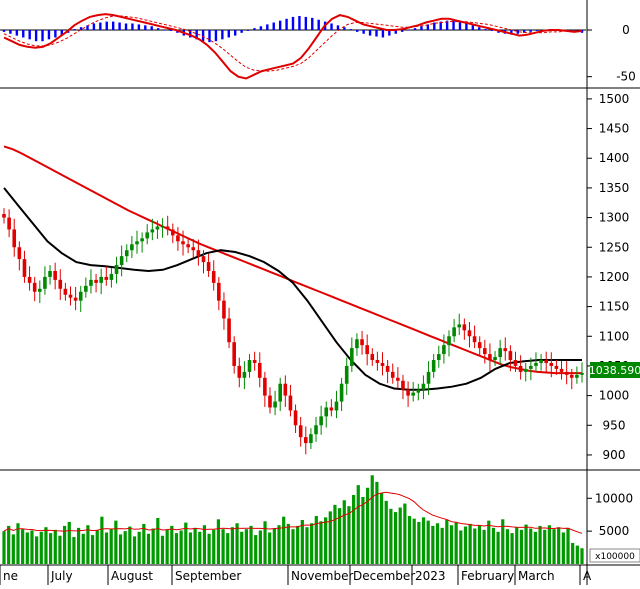 The image size is (640, 589). Describe the element at coordinates (614, 370) in the screenshot. I see `last-price-tag: 1038.590` at that location.